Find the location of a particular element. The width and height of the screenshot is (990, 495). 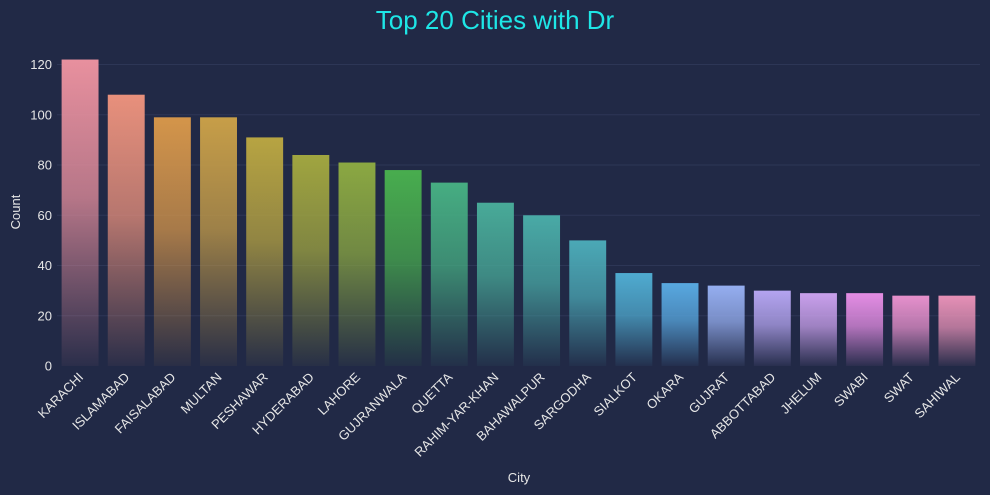

chart-title: Top 20 Cities with Dr is located at coordinates (495, 20).